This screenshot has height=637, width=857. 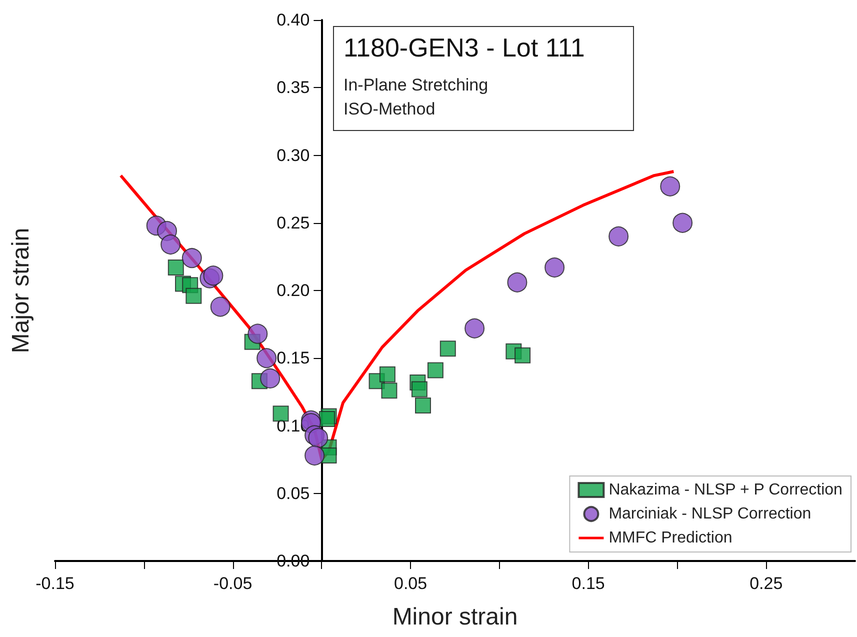 What do you see at coordinates (293, 222) in the screenshot?
I see `y-tick-label: 0.25` at bounding box center [293, 222].